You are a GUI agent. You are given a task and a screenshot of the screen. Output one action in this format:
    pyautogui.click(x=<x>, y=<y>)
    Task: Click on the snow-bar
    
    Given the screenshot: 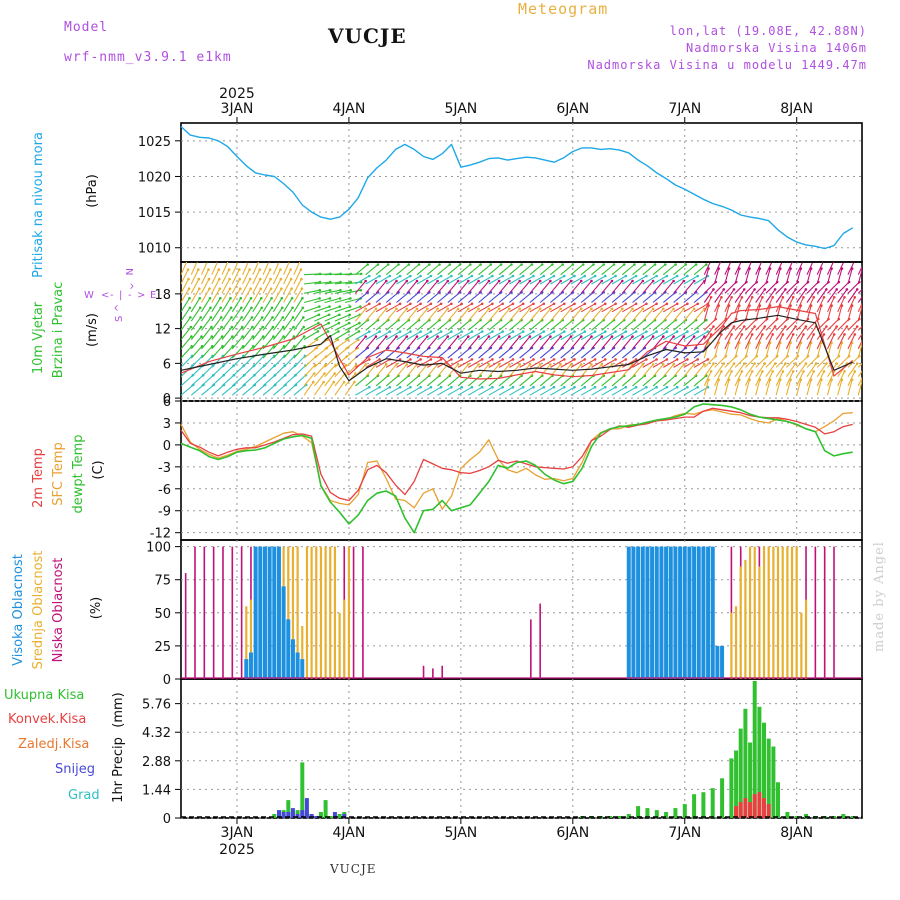 What is the action you would take?
    pyautogui.click(x=306, y=808)
    